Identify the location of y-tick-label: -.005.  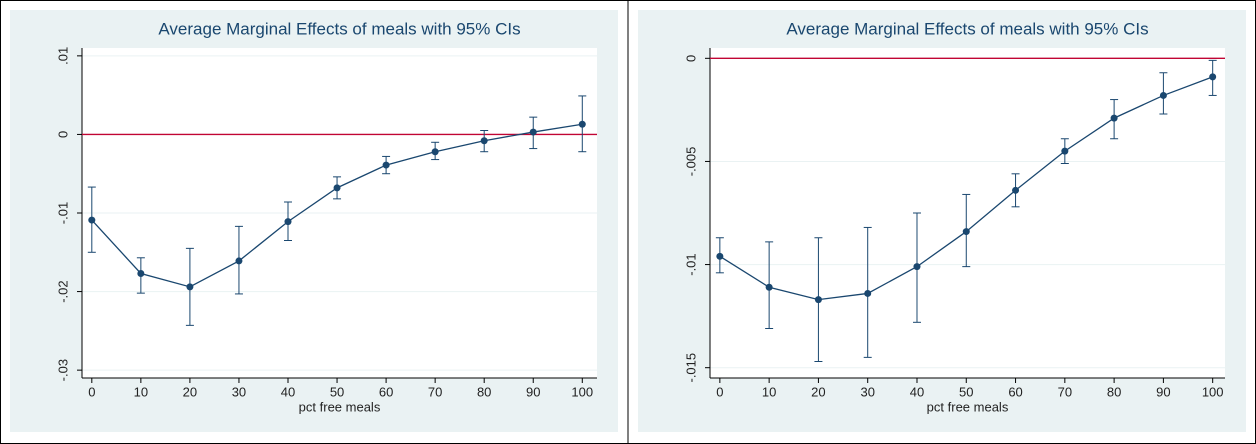
(690, 162).